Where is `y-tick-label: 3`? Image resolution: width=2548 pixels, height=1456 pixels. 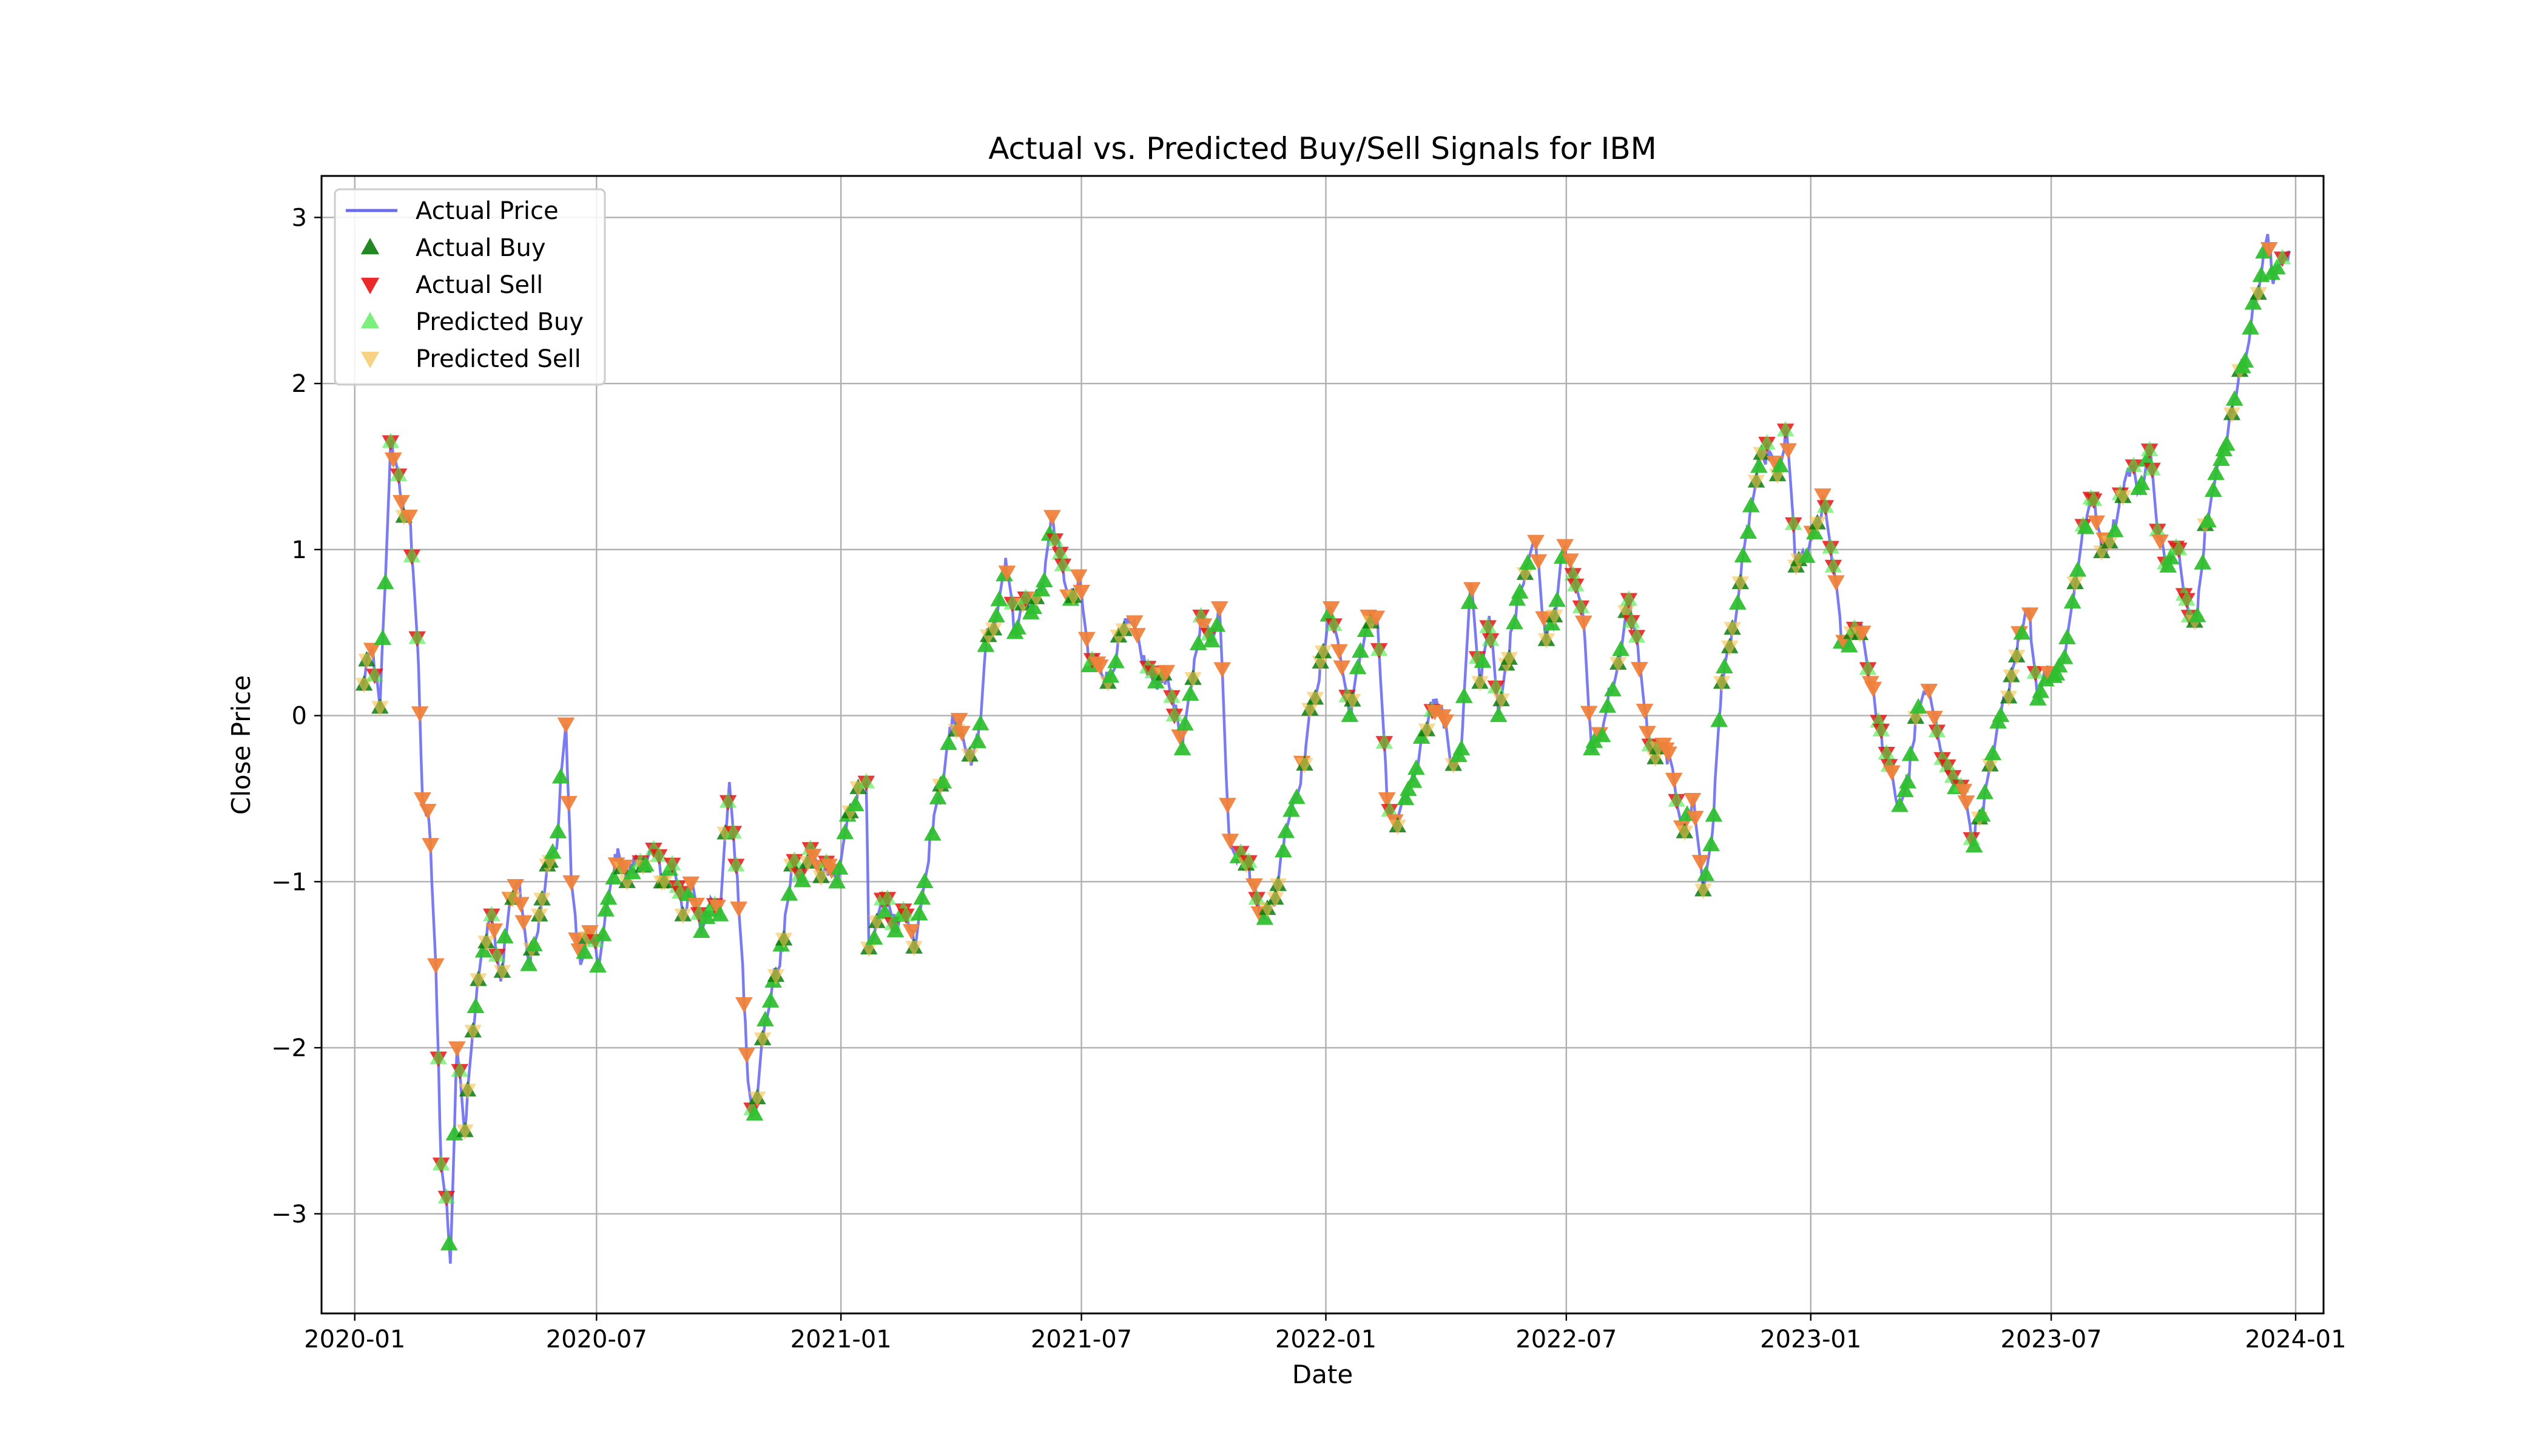 y-tick-label: 3 is located at coordinates (299, 218).